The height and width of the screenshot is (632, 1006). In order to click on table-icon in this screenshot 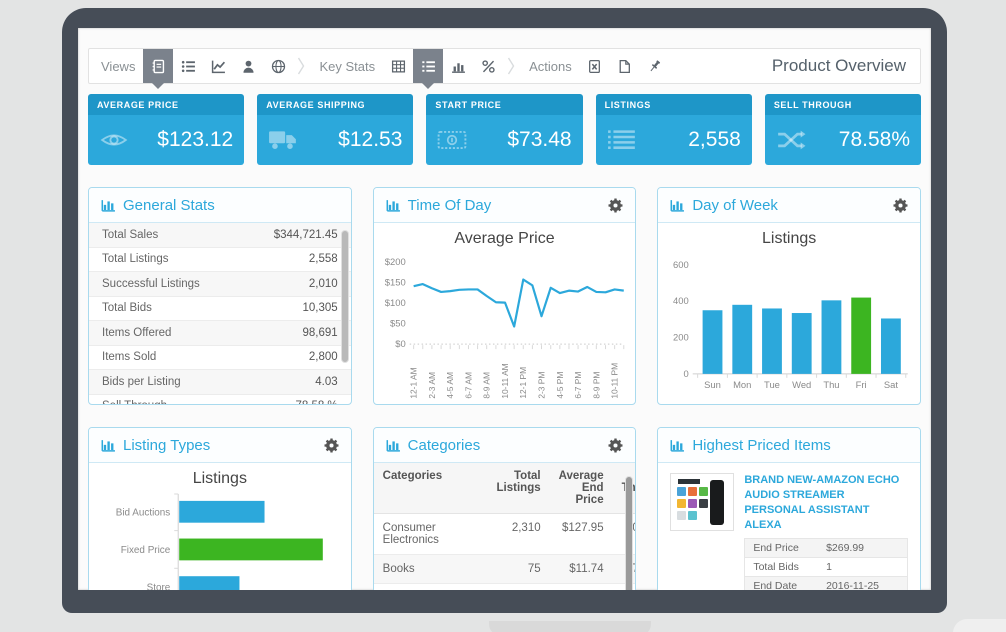, I will do `click(398, 66)`.